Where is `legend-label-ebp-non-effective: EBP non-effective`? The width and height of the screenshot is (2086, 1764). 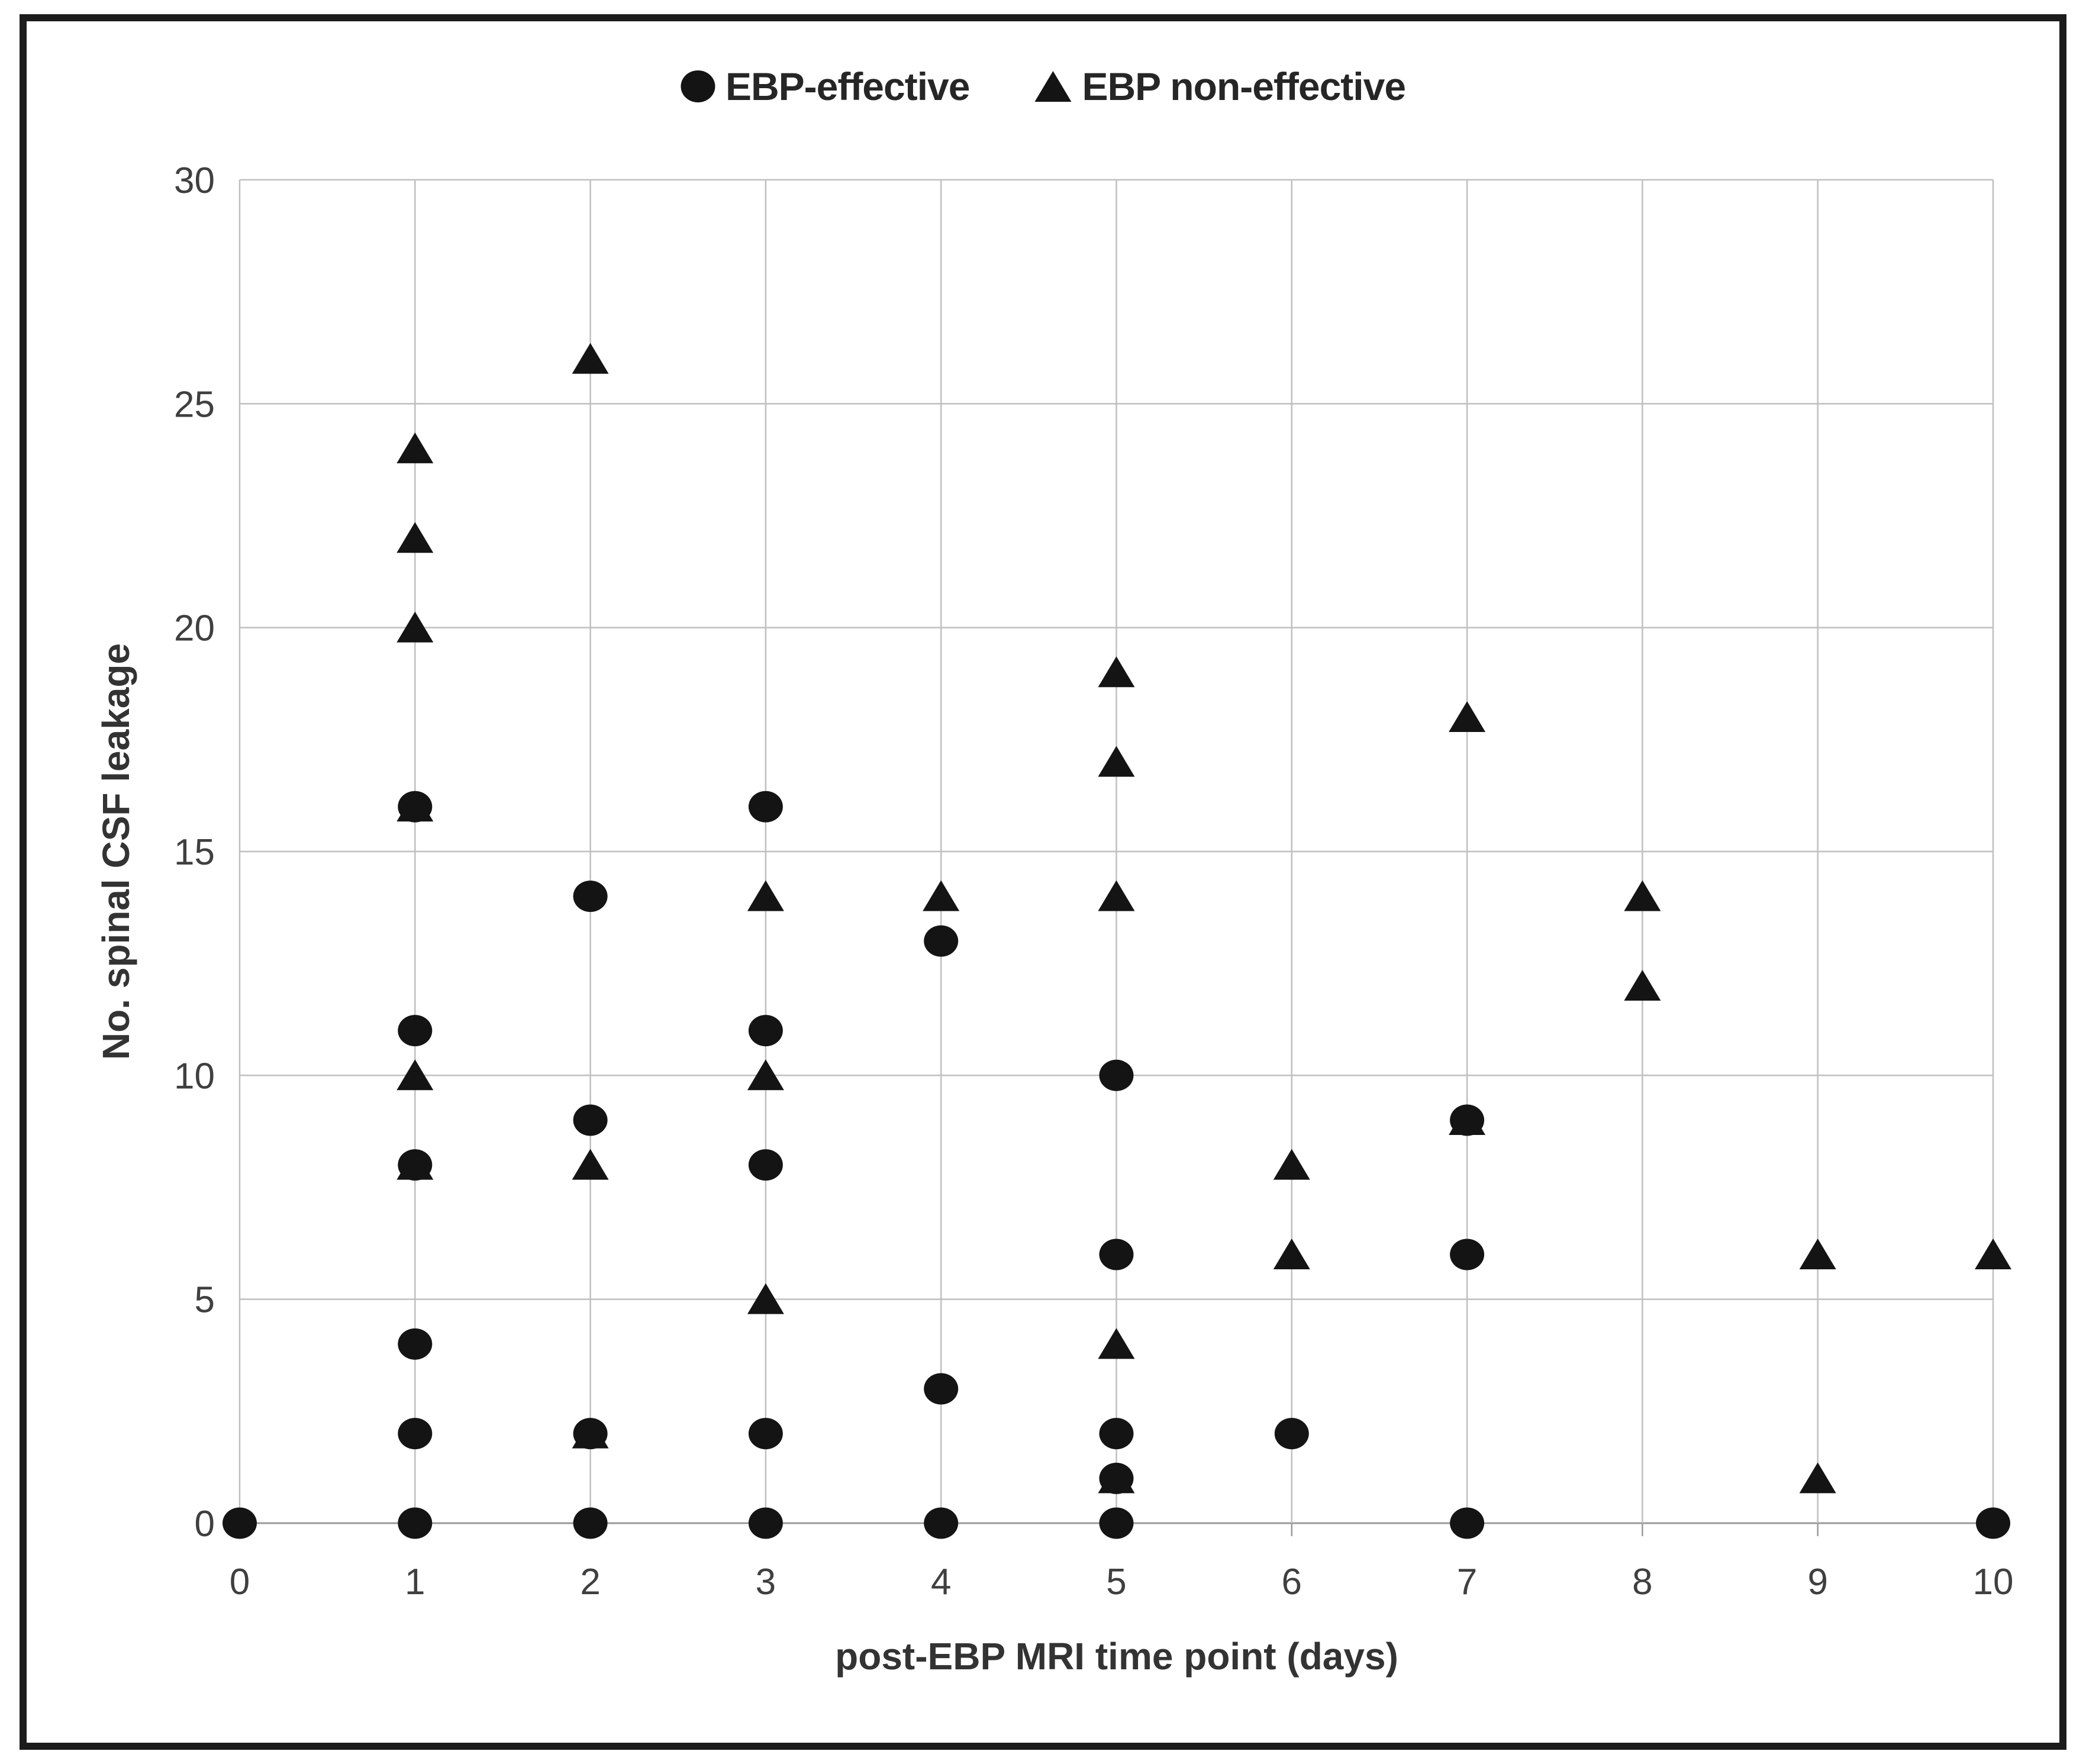
legend-label-ebp-non-effective: EBP non-effective is located at coordinates (1244, 86).